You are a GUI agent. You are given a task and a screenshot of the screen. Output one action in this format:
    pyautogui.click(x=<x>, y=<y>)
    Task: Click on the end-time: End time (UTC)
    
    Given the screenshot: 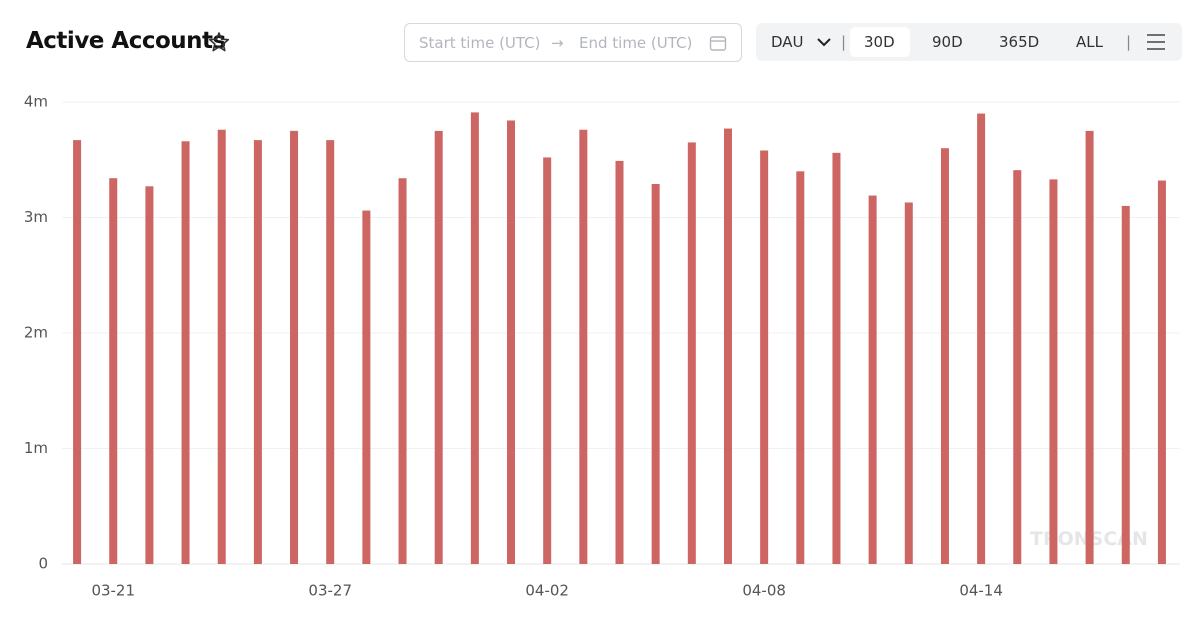 What is the action you would take?
    pyautogui.click(x=636, y=43)
    